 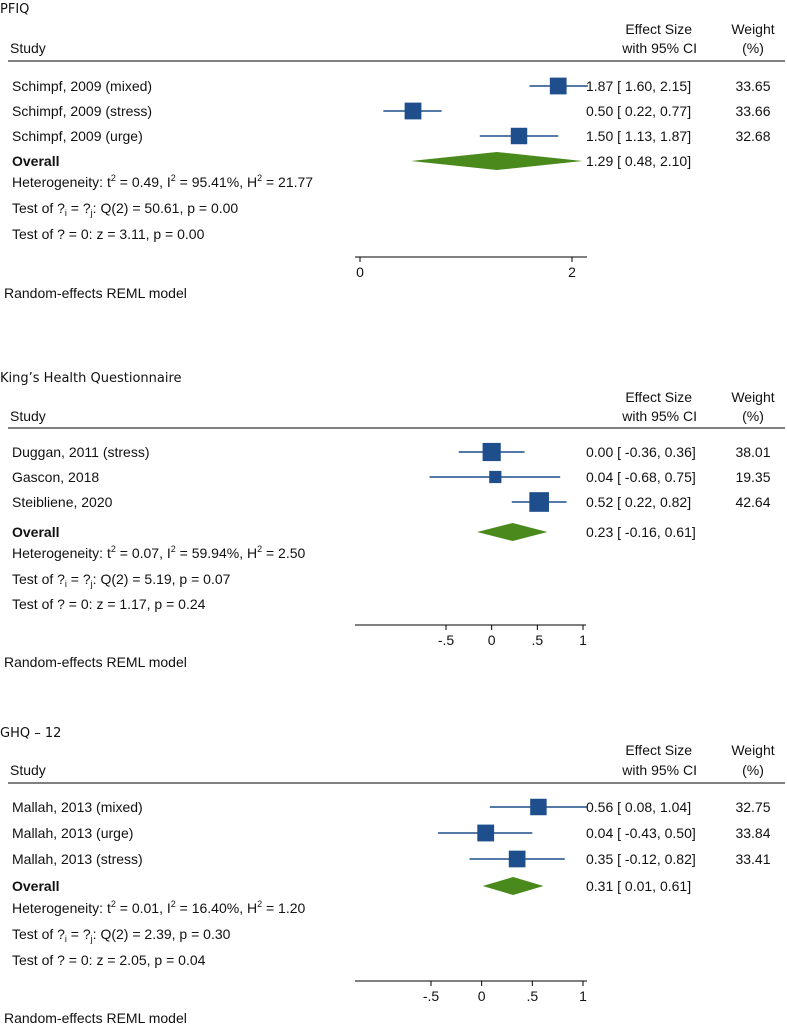 I want to click on study-effect-ci: 1.50 [ 1.13, 1.87], so click(x=638, y=136).